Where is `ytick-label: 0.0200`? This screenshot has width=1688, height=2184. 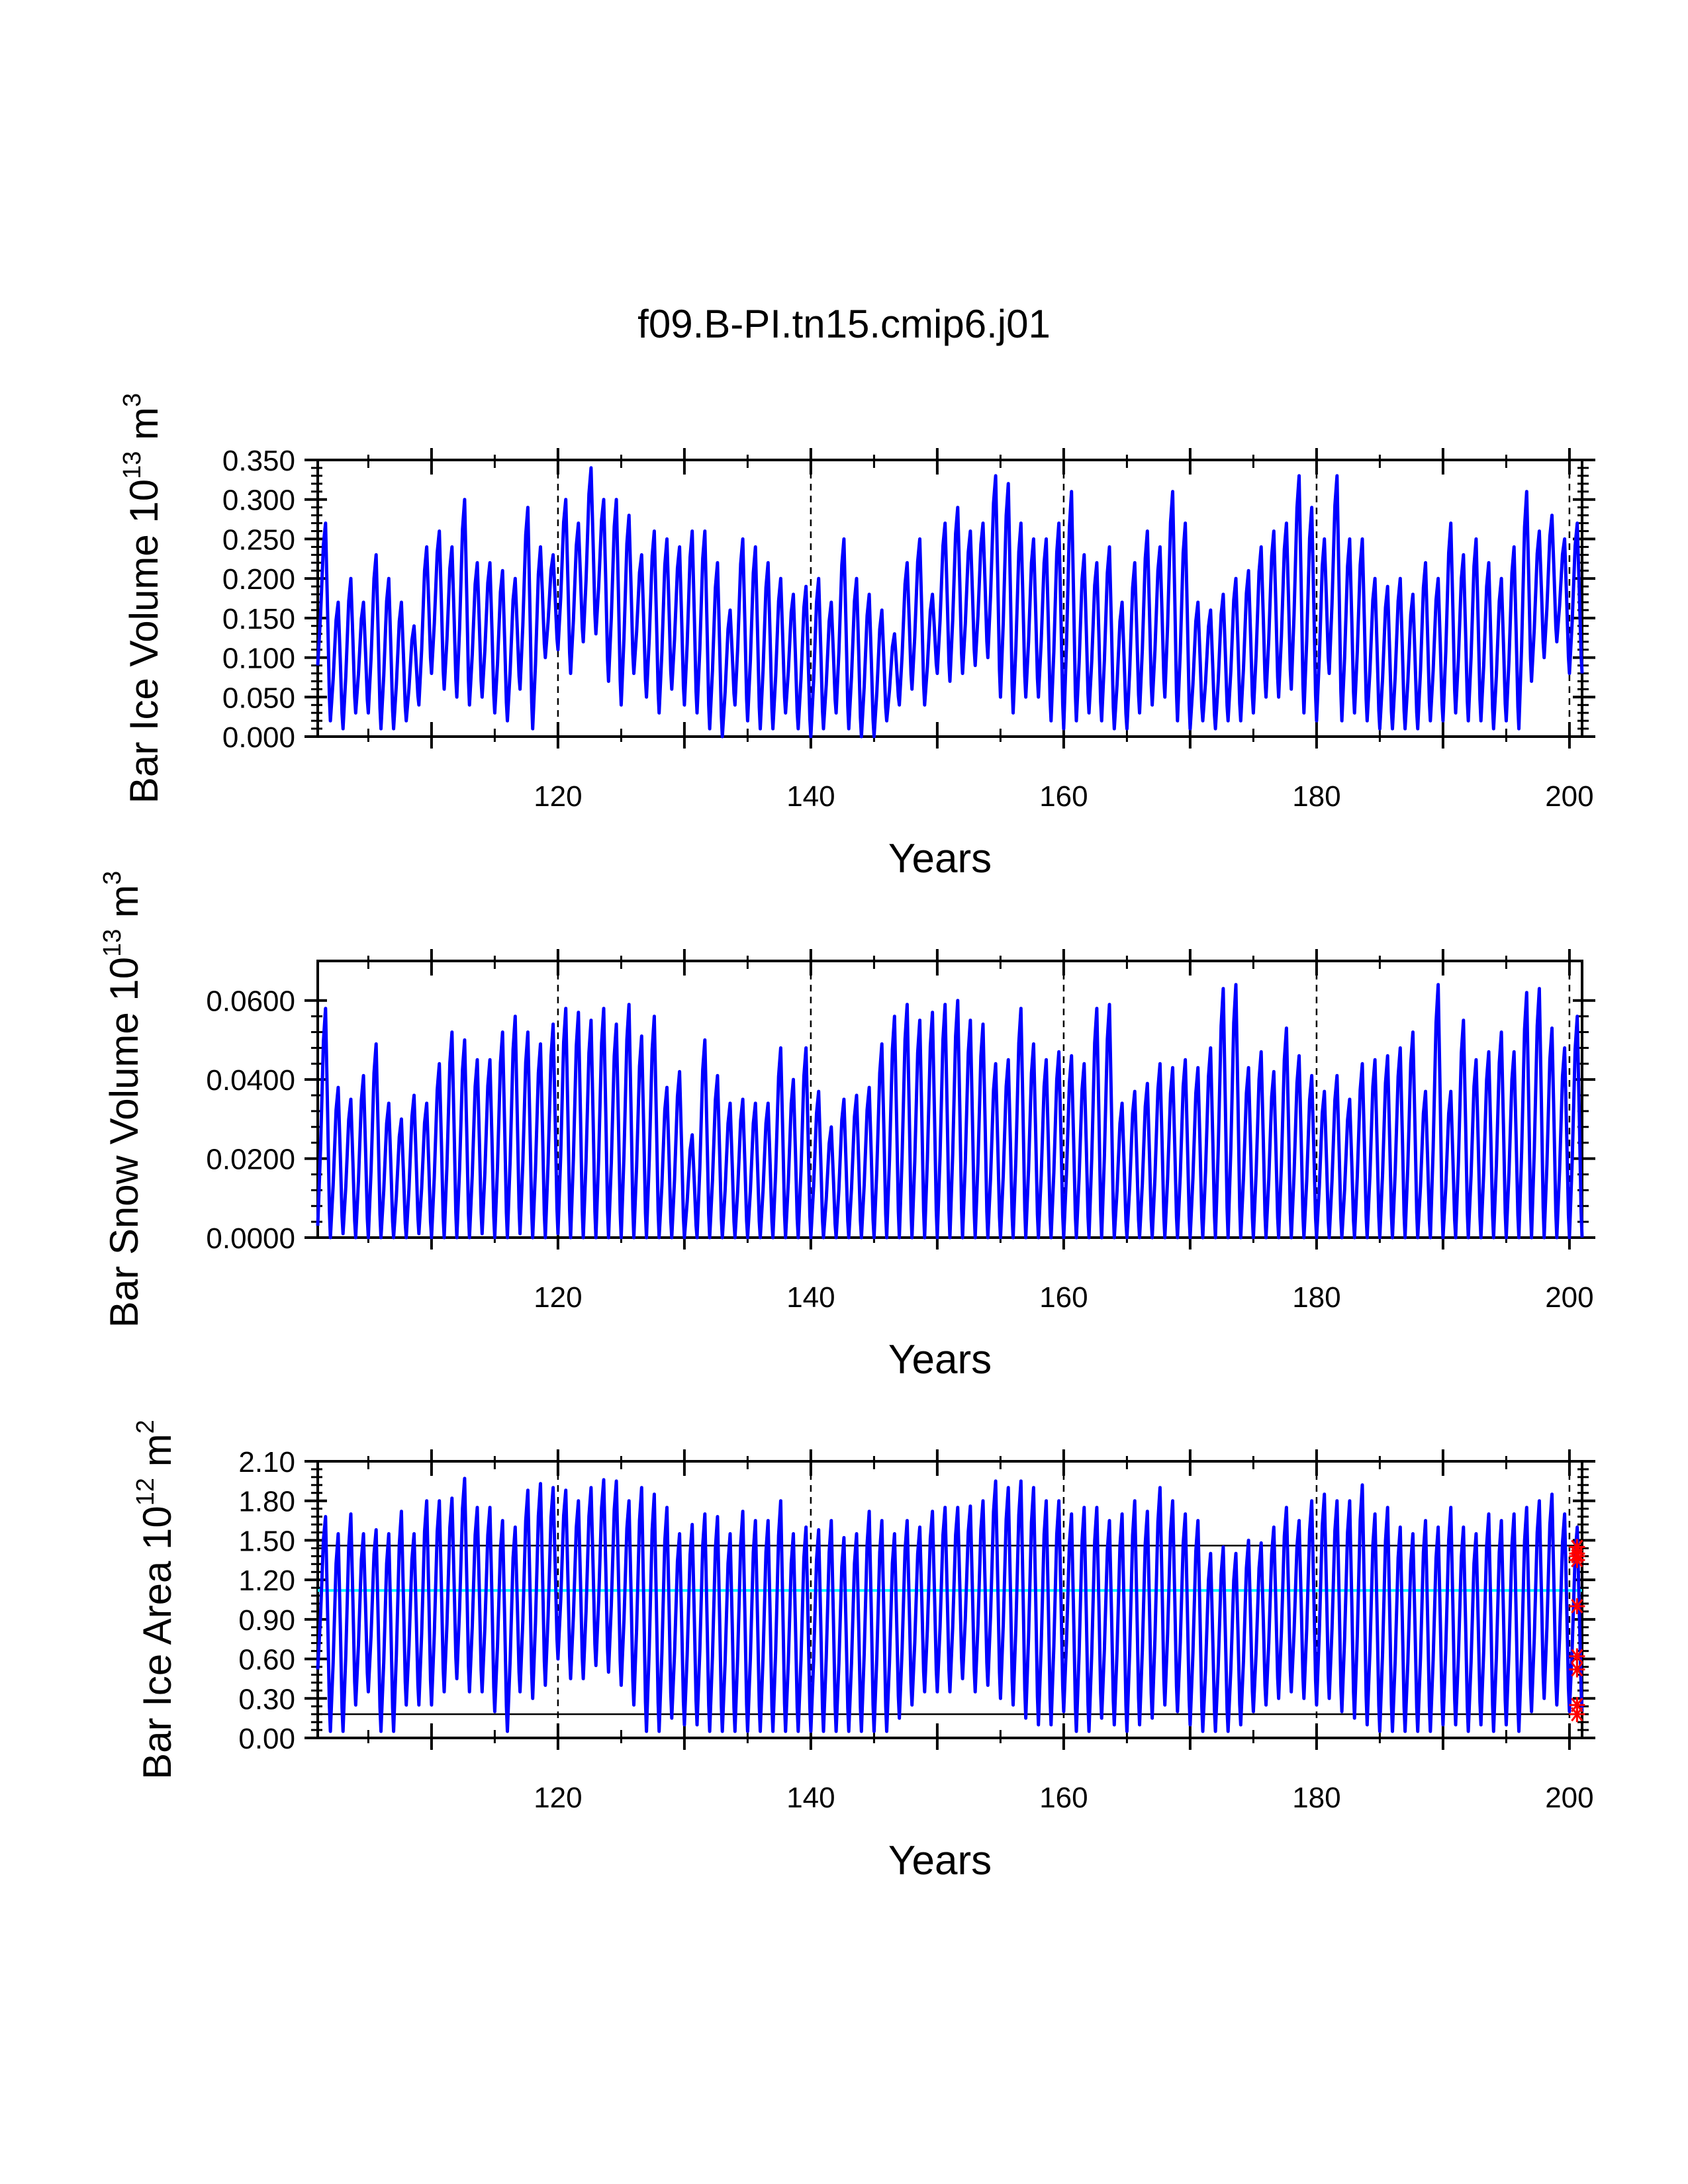 ytick-label: 0.0200 is located at coordinates (250, 1160).